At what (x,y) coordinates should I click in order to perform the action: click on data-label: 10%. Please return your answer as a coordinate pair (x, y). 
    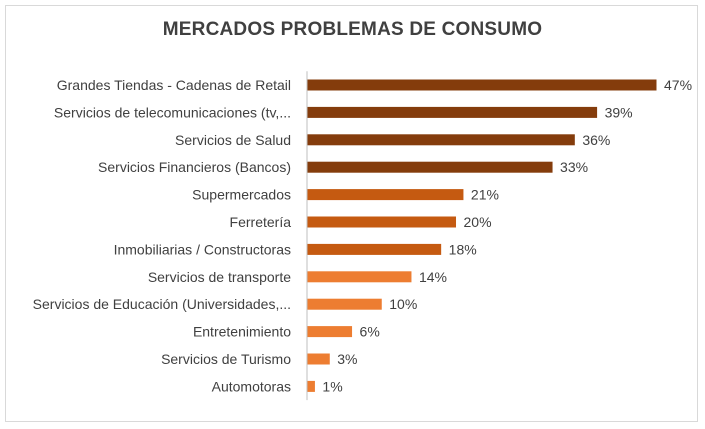
    Looking at the image, I should click on (403, 304).